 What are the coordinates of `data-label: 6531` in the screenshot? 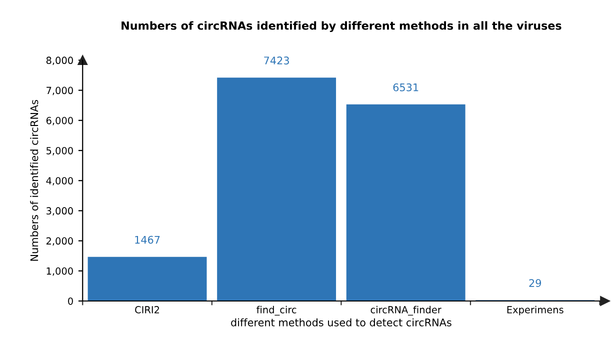 It's located at (405, 87).